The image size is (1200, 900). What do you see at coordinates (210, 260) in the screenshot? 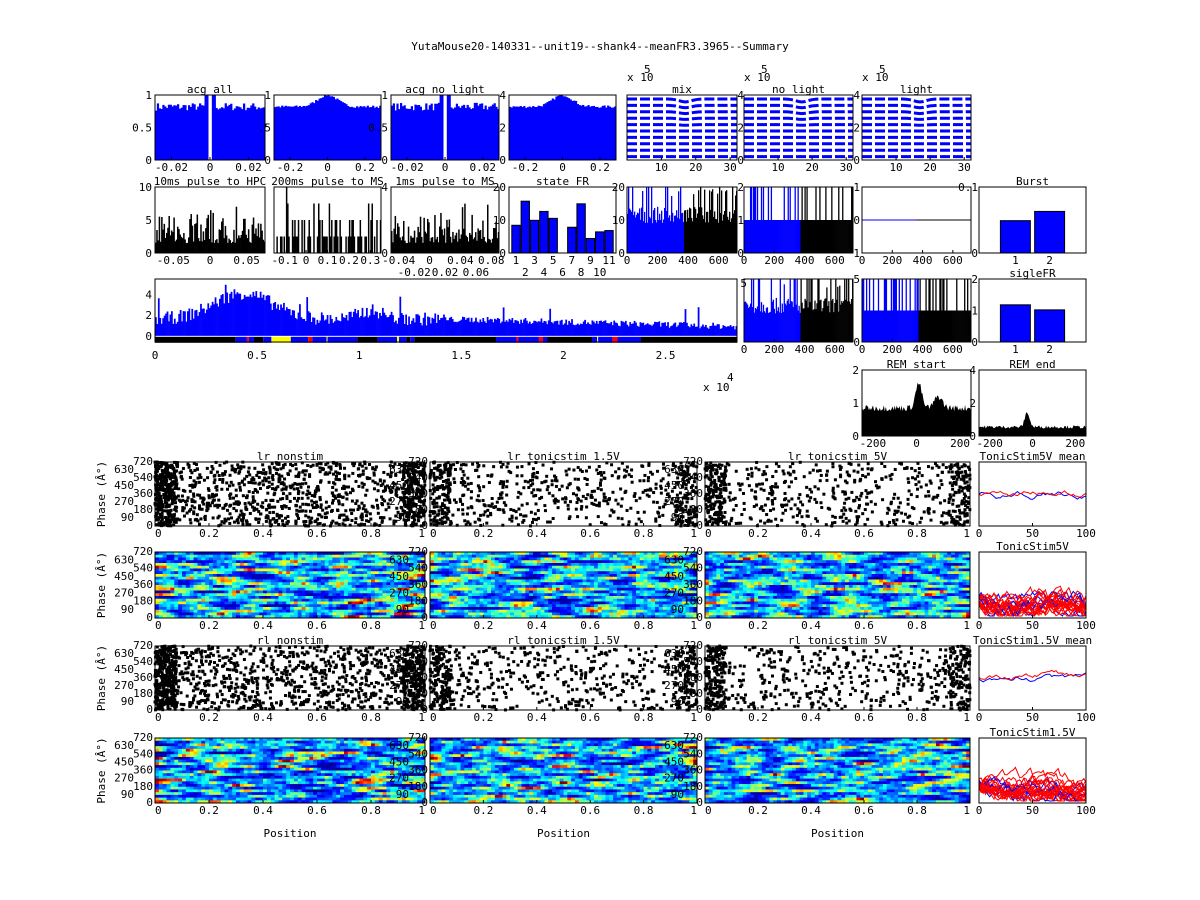
I see `x-tick-label: 0` at bounding box center [210, 260].